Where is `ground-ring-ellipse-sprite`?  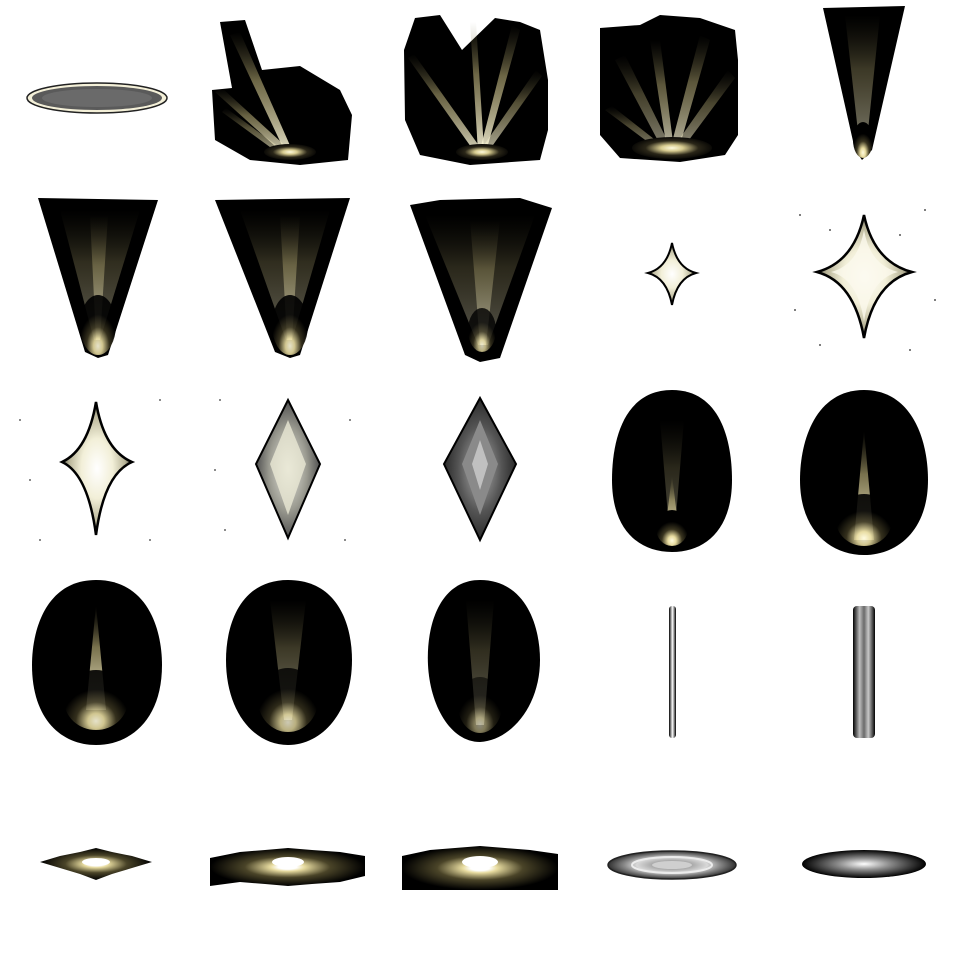 ground-ring-ellipse-sprite is located at coordinates (672, 865).